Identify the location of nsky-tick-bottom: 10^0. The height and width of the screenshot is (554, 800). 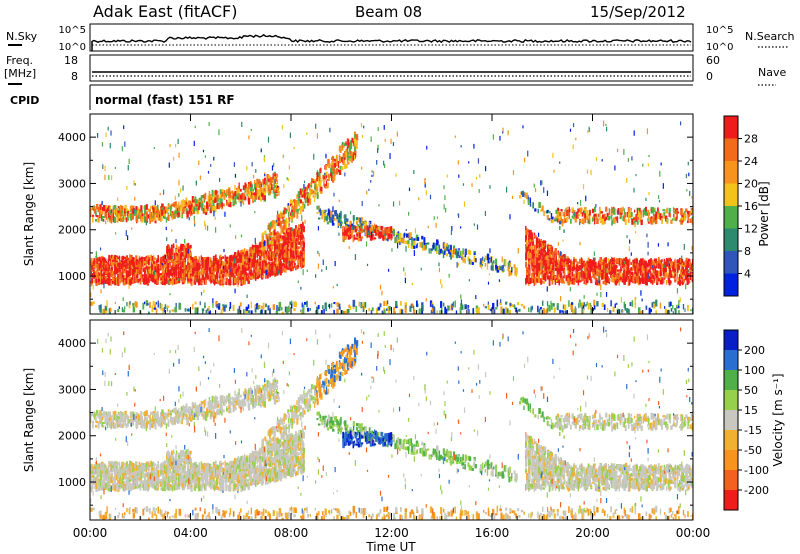
(72, 47).